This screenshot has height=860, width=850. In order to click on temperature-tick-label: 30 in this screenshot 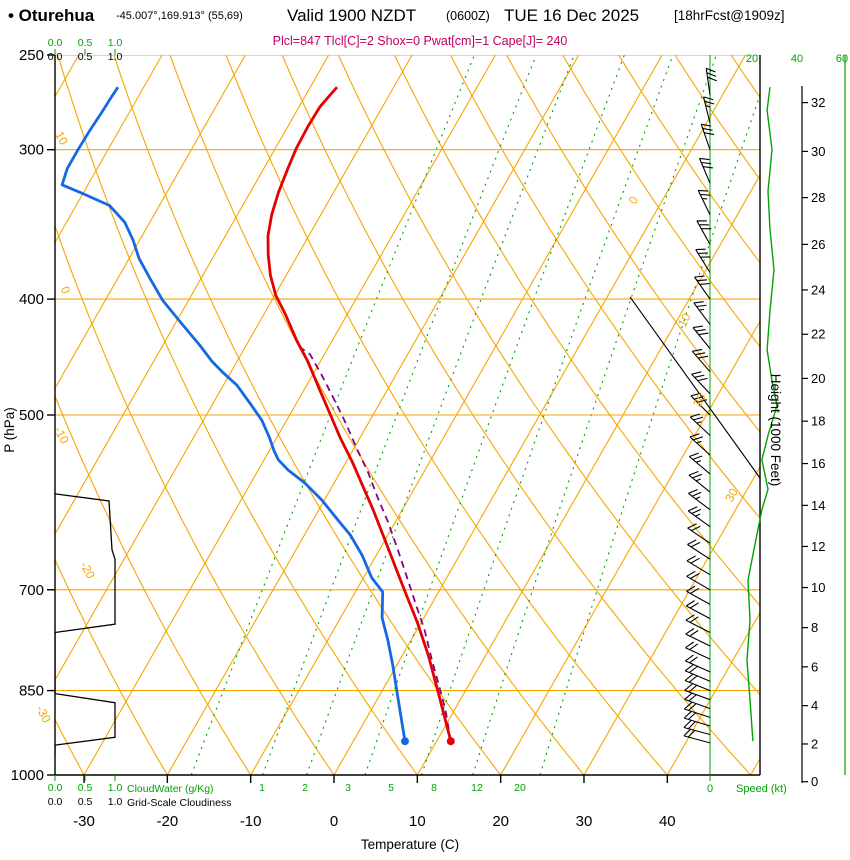, I will do `click(584, 821)`.